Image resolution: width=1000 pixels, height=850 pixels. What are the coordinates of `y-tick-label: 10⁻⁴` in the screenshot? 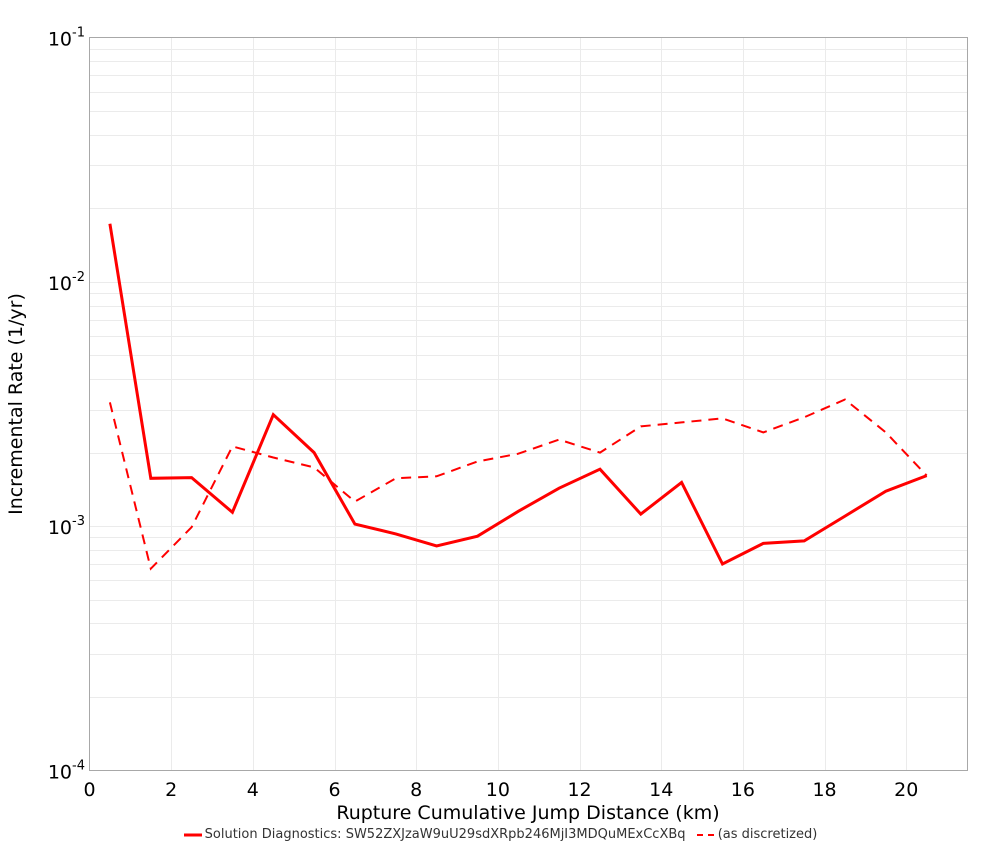 It's located at (66, 771).